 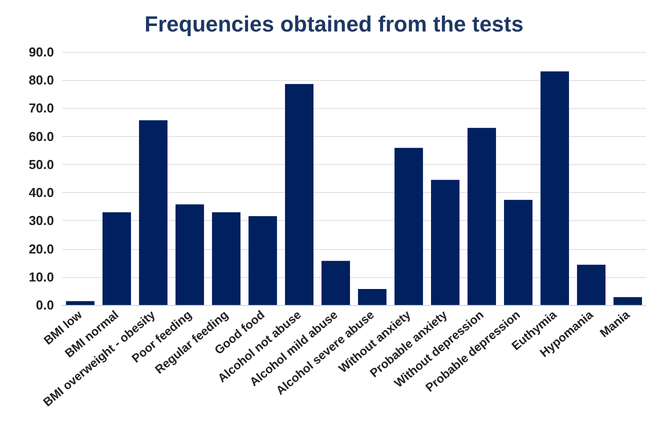 I want to click on y-tick-label: 20.0, so click(x=41, y=248).